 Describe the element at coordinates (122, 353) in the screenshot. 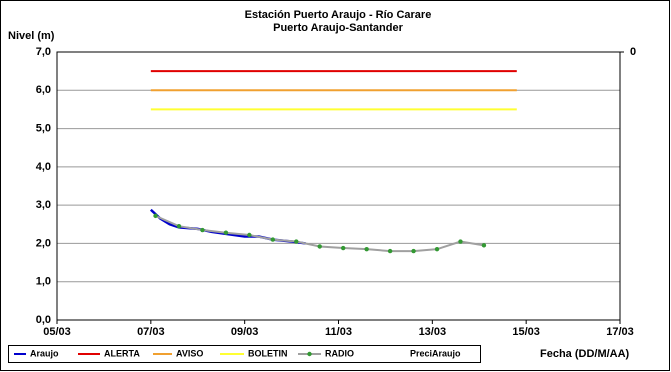

I see `legend-label: ALERTA` at that location.